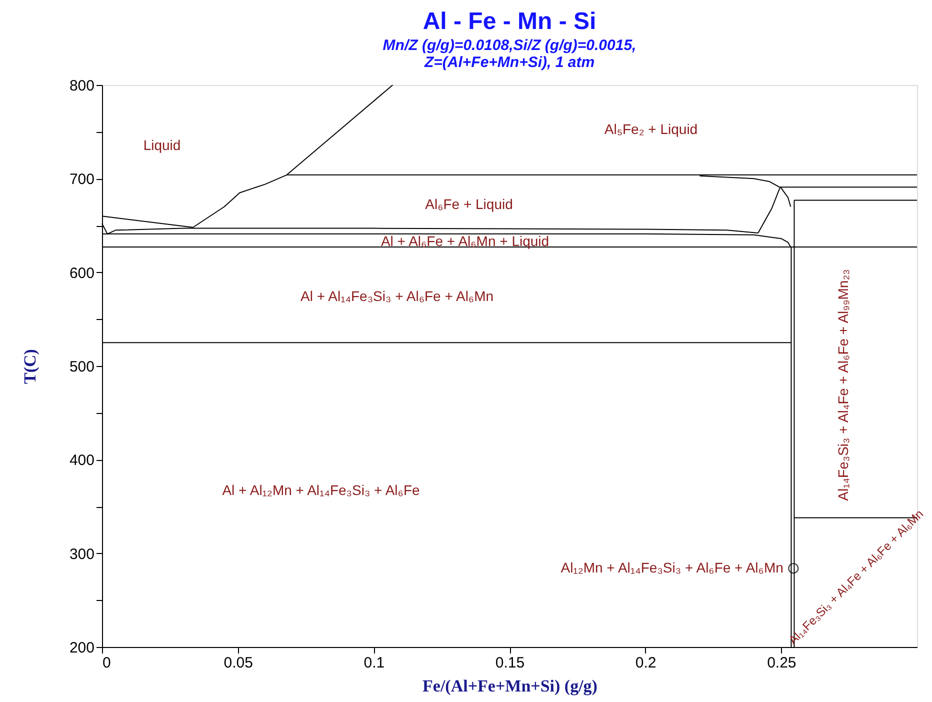  I want to click on chart-subtitle: Mn/Z (g/g)=0.0108,Si/Z (g/g)=0.0015, Z=(Al+Fe+Mn+Si), 1 atm, so click(509, 54).